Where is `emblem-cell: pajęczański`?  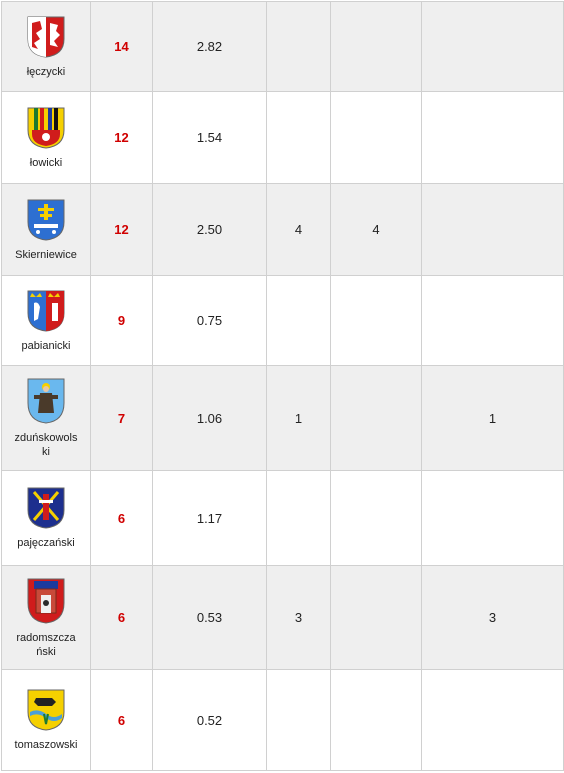 emblem-cell: pajęczański is located at coordinates (46, 518).